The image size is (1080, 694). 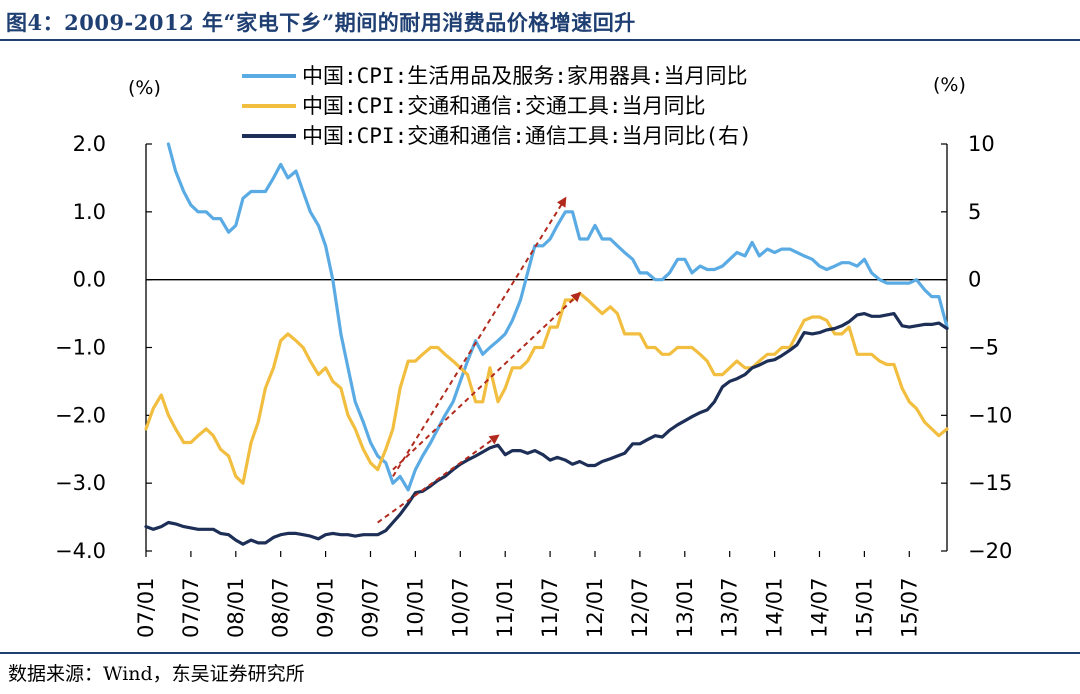 What do you see at coordinates (909, 607) in the screenshot?
I see `x-tick-label: 15/07` at bounding box center [909, 607].